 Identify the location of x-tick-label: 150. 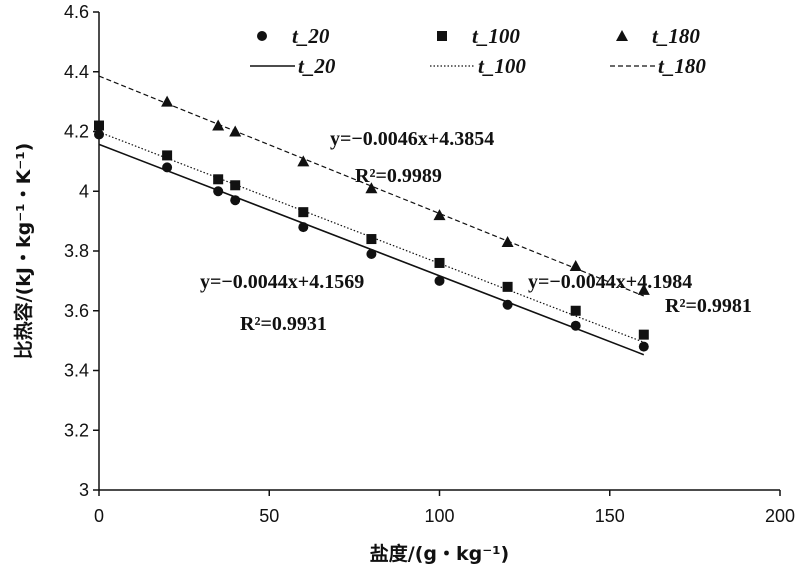
(610, 516).